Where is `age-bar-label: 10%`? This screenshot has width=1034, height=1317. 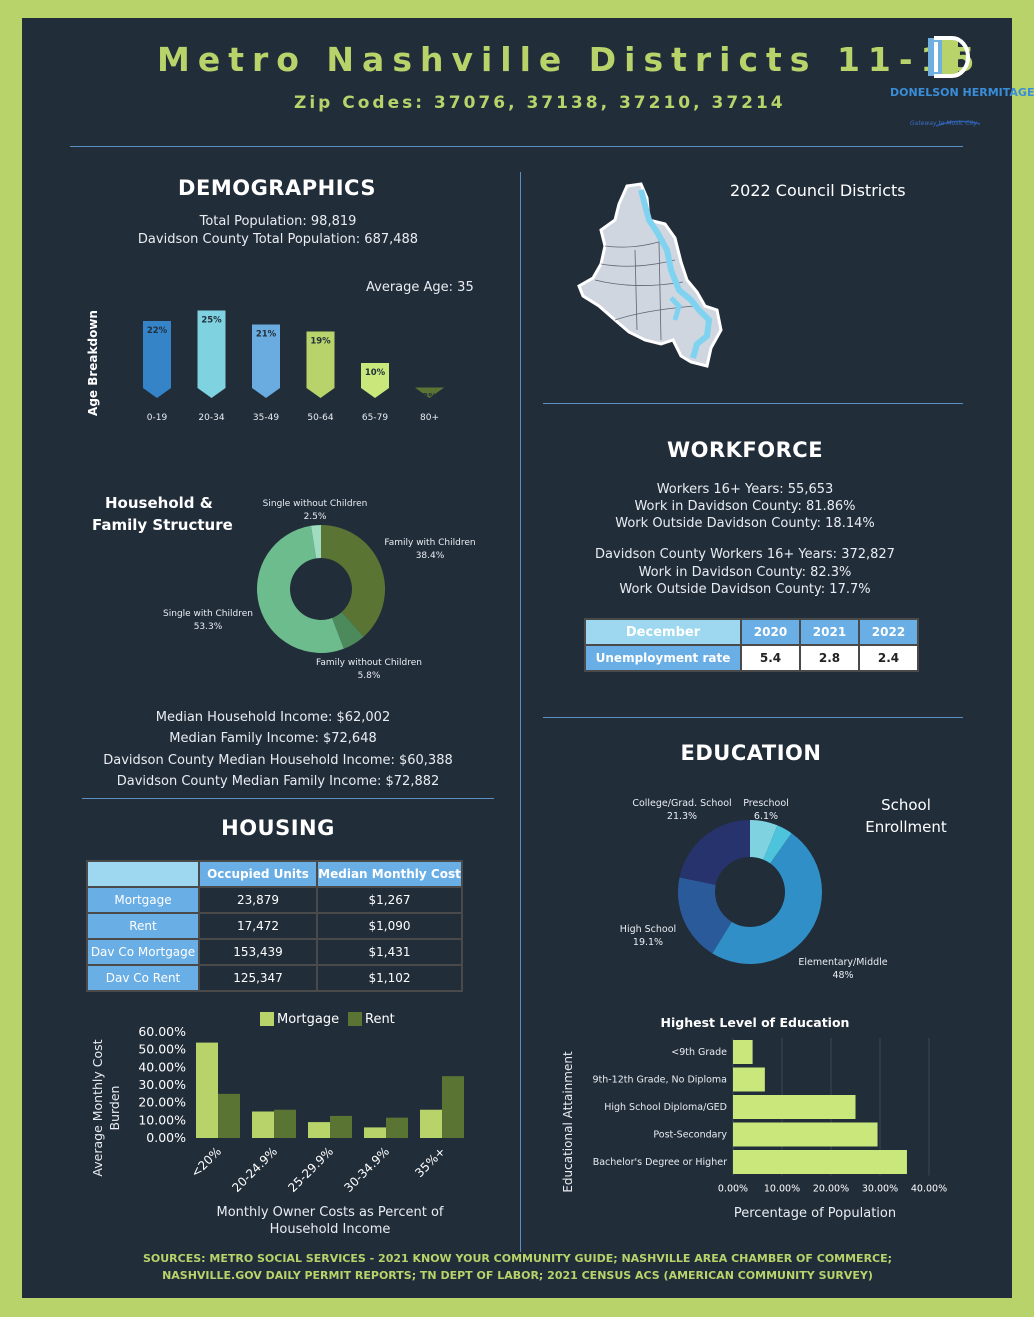
age-bar-label: 10% is located at coordinates (375, 373).